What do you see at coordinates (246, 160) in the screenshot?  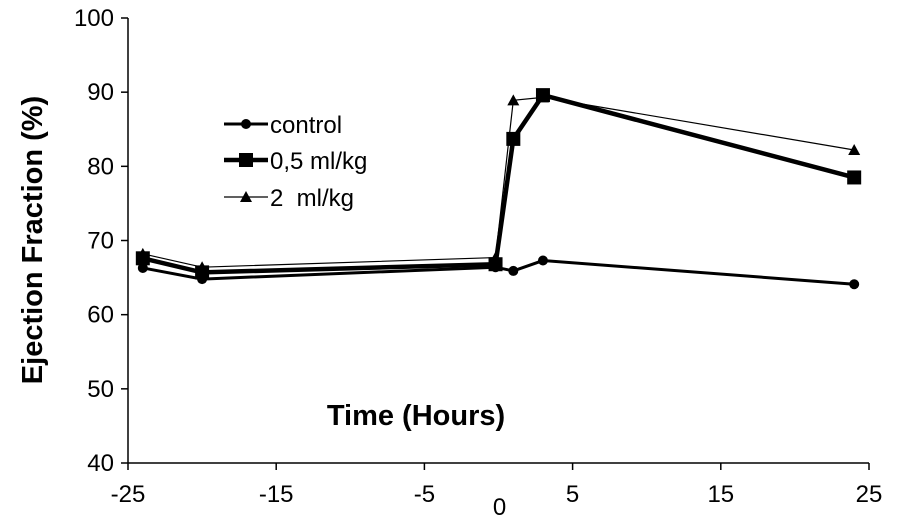 I see `legend-marker-0-5-ml-kg` at bounding box center [246, 160].